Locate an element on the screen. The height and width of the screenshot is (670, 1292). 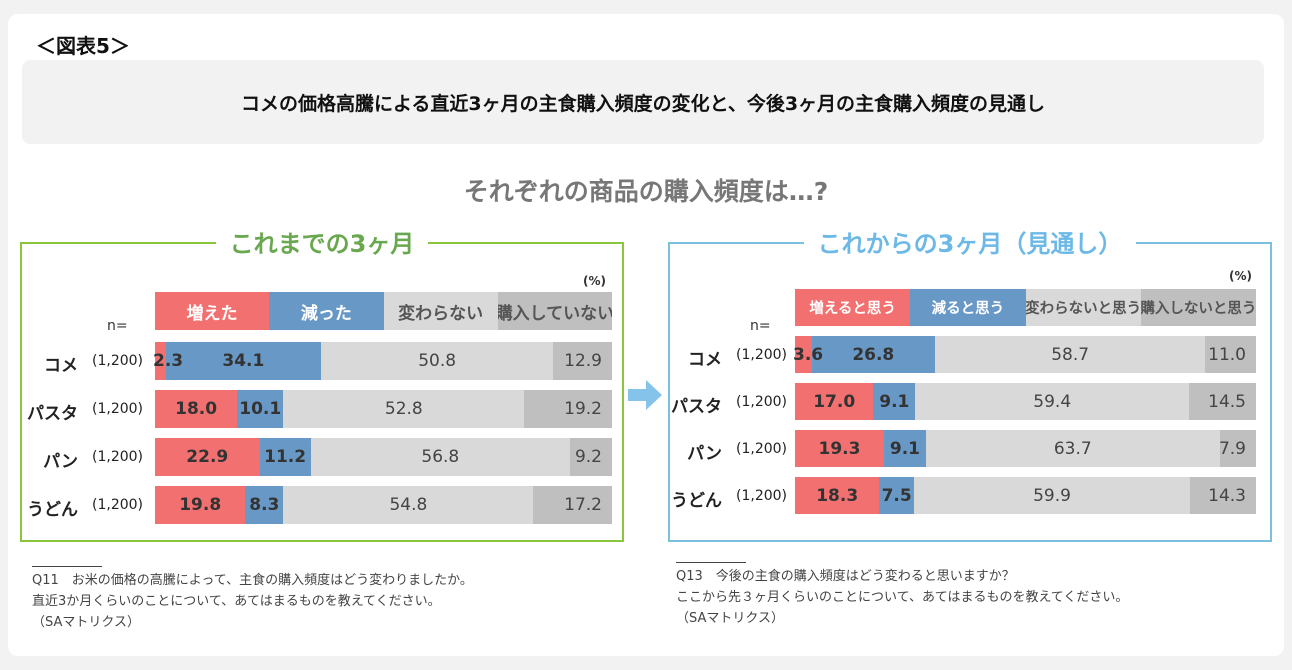
bar-segment: 14.5 is located at coordinates (1222, 401).